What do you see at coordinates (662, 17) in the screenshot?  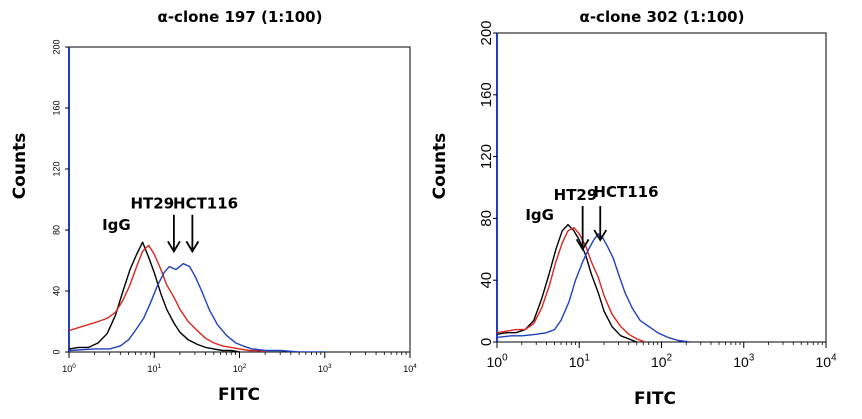 I see `chart-title: α-clone 302 (1:100)` at bounding box center [662, 17].